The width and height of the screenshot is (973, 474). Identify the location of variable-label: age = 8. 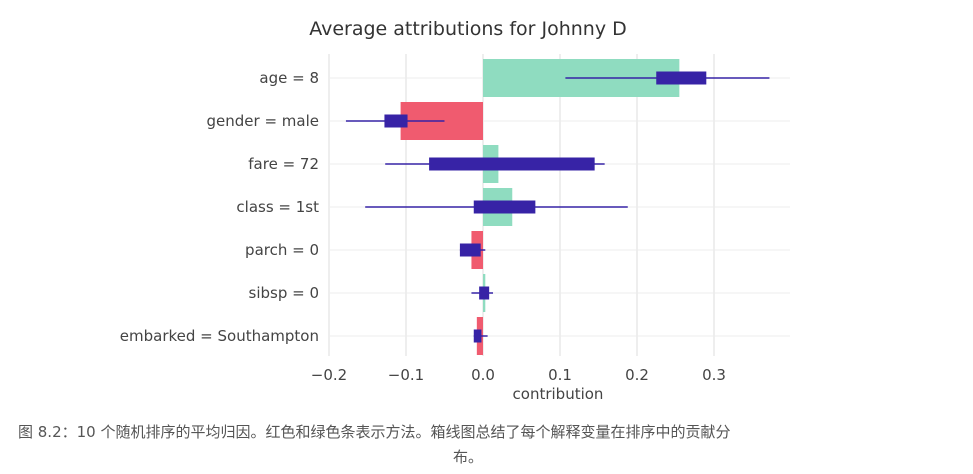
(289, 78).